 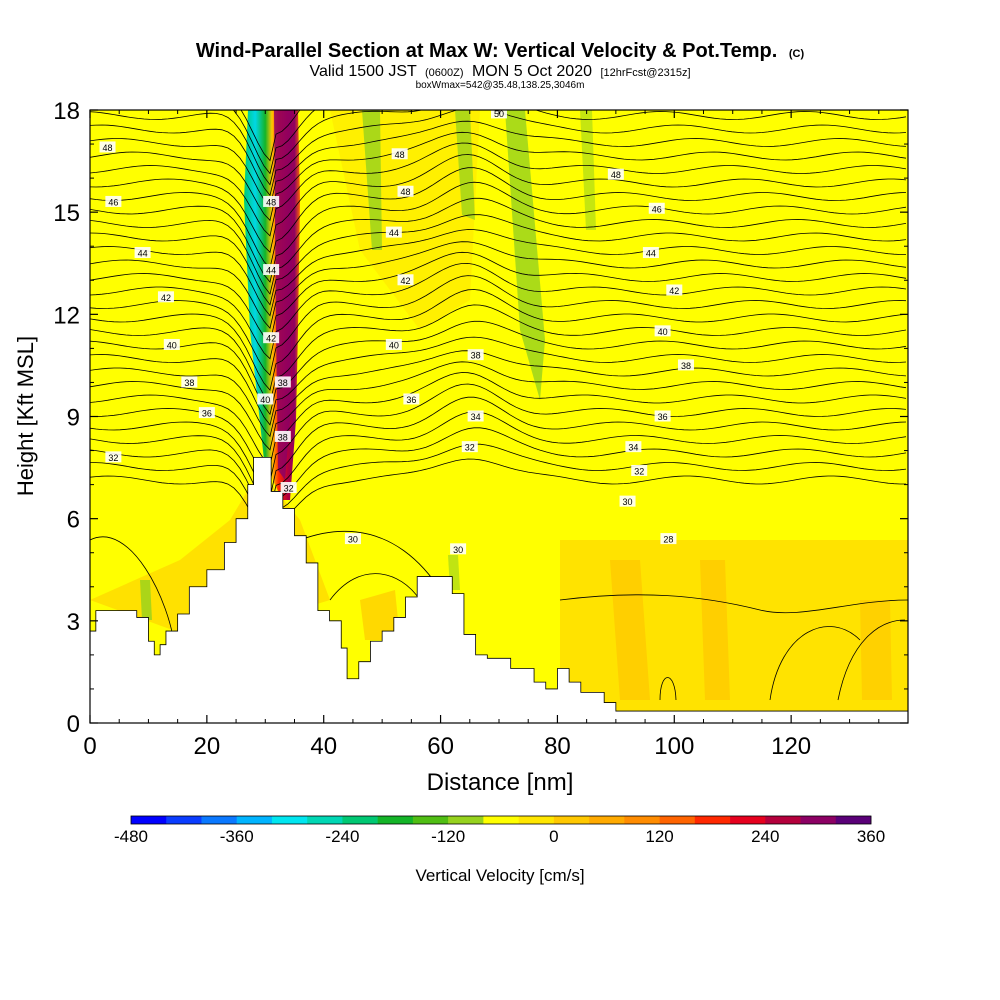 I want to click on contour-label: 30, so click(x=458, y=549).